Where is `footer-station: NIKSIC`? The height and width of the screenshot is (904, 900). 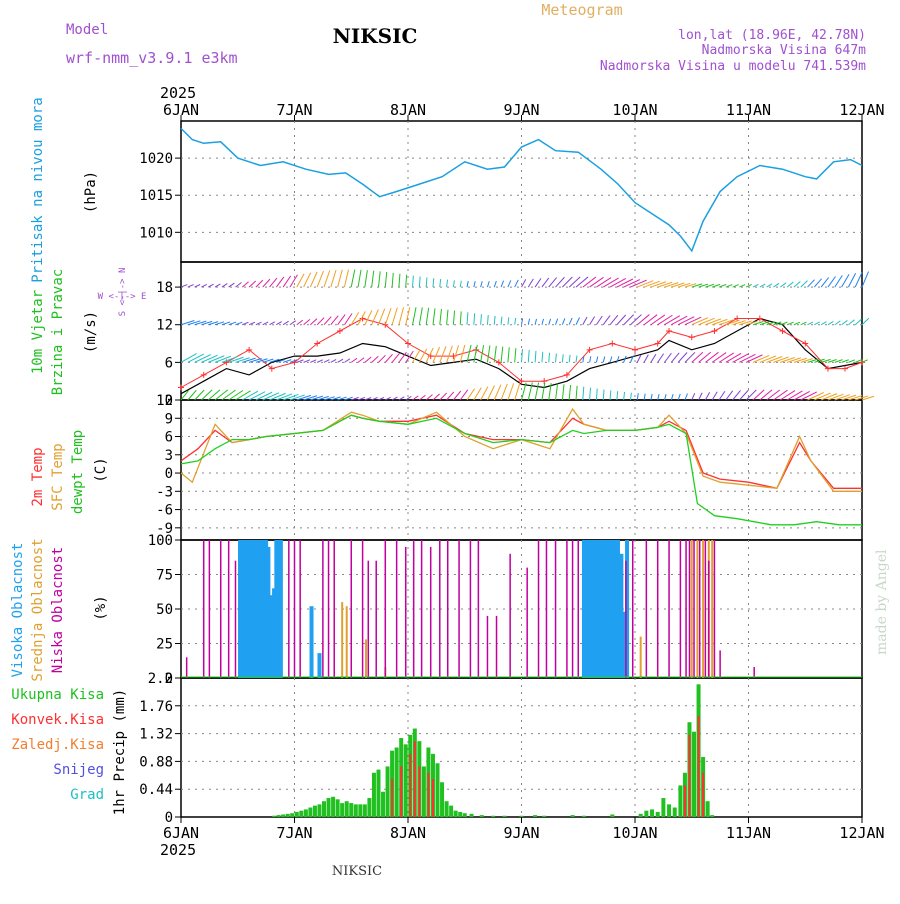 footer-station: NIKSIC is located at coordinates (357, 871).